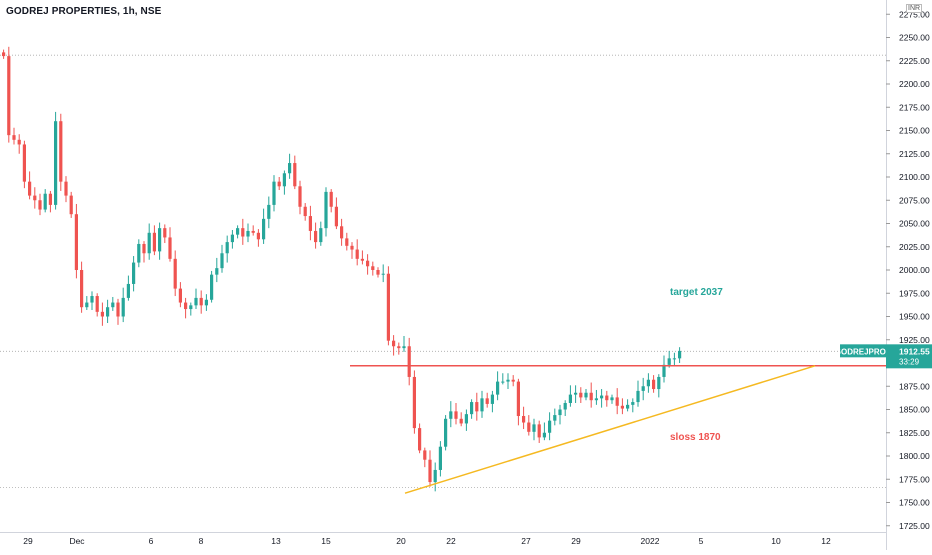  What do you see at coordinates (914, 247) in the screenshot?
I see `y-tick-label: 2025.00` at bounding box center [914, 247].